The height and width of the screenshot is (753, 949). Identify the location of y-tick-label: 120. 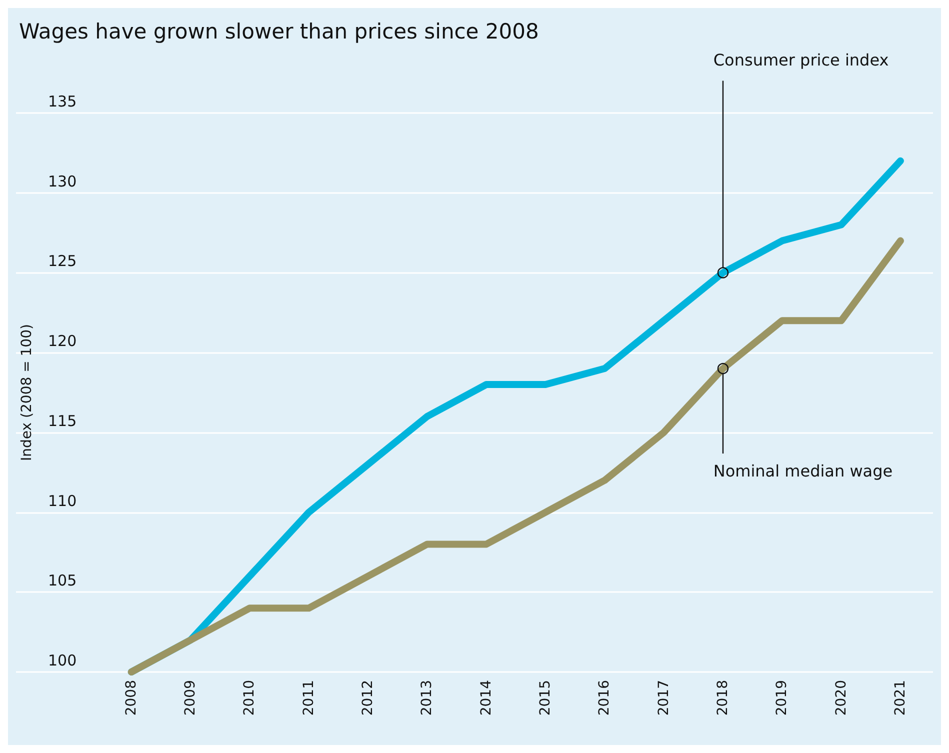
(62, 341).